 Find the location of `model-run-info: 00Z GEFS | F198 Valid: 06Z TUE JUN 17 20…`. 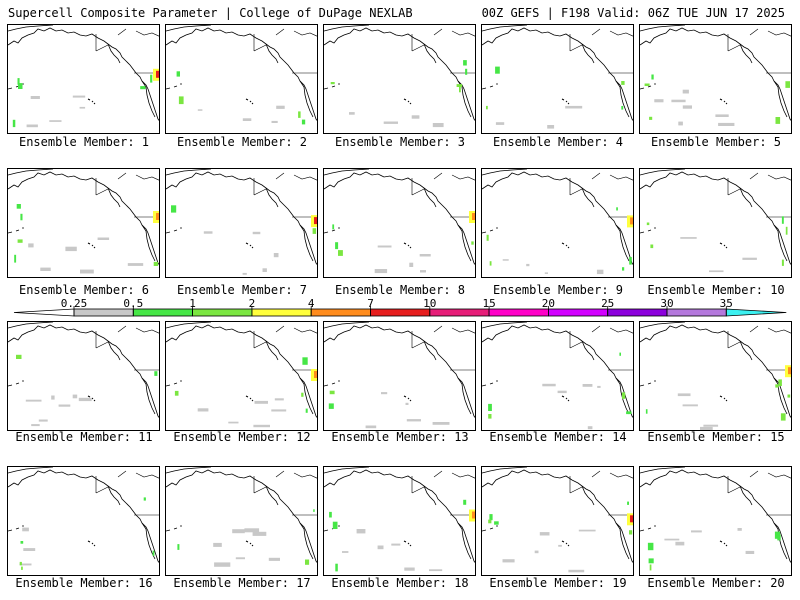

model-run-info: 00Z GEFS | F198 Valid: 06Z TUE JUN 17 20… is located at coordinates (633, 13).